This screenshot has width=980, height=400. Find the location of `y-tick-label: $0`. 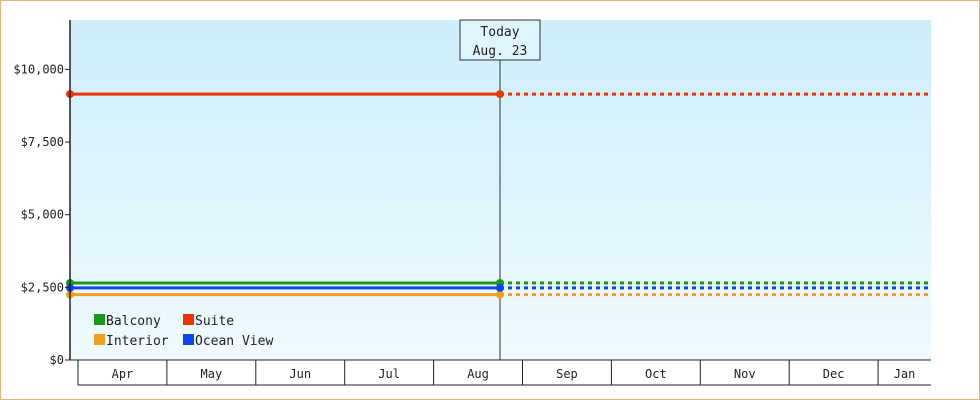

y-tick-label: $0 is located at coordinates (57, 360).